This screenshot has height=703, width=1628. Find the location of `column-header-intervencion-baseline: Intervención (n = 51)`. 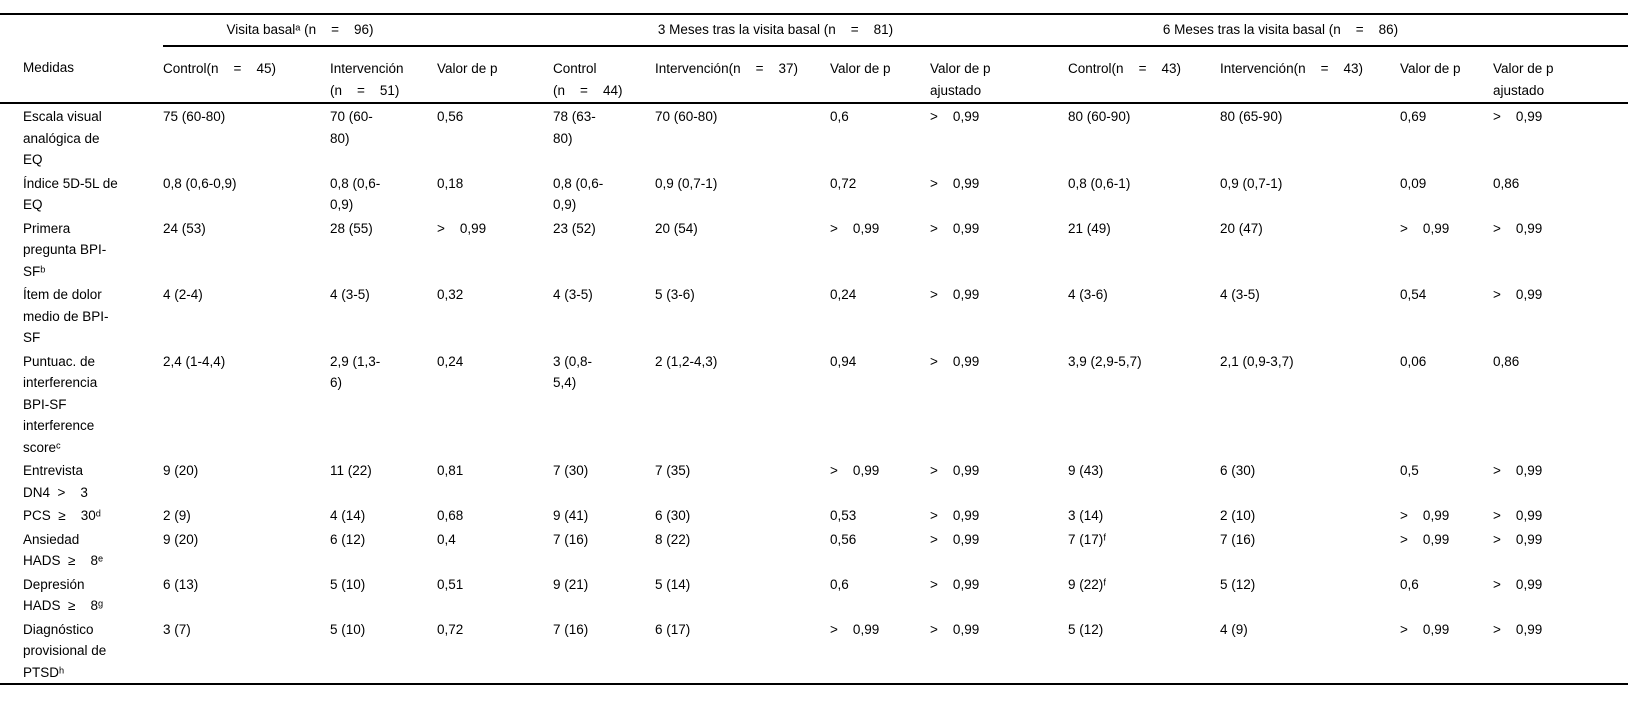

column-header-intervencion-baseline: Intervención (n = 51) is located at coordinates (383, 75).